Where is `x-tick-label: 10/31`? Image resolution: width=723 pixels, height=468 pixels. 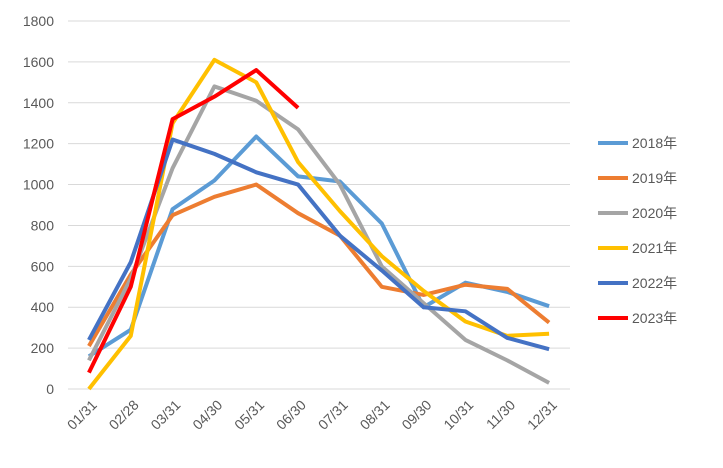
x-tick-label: 10/31 is located at coordinates (458, 414).